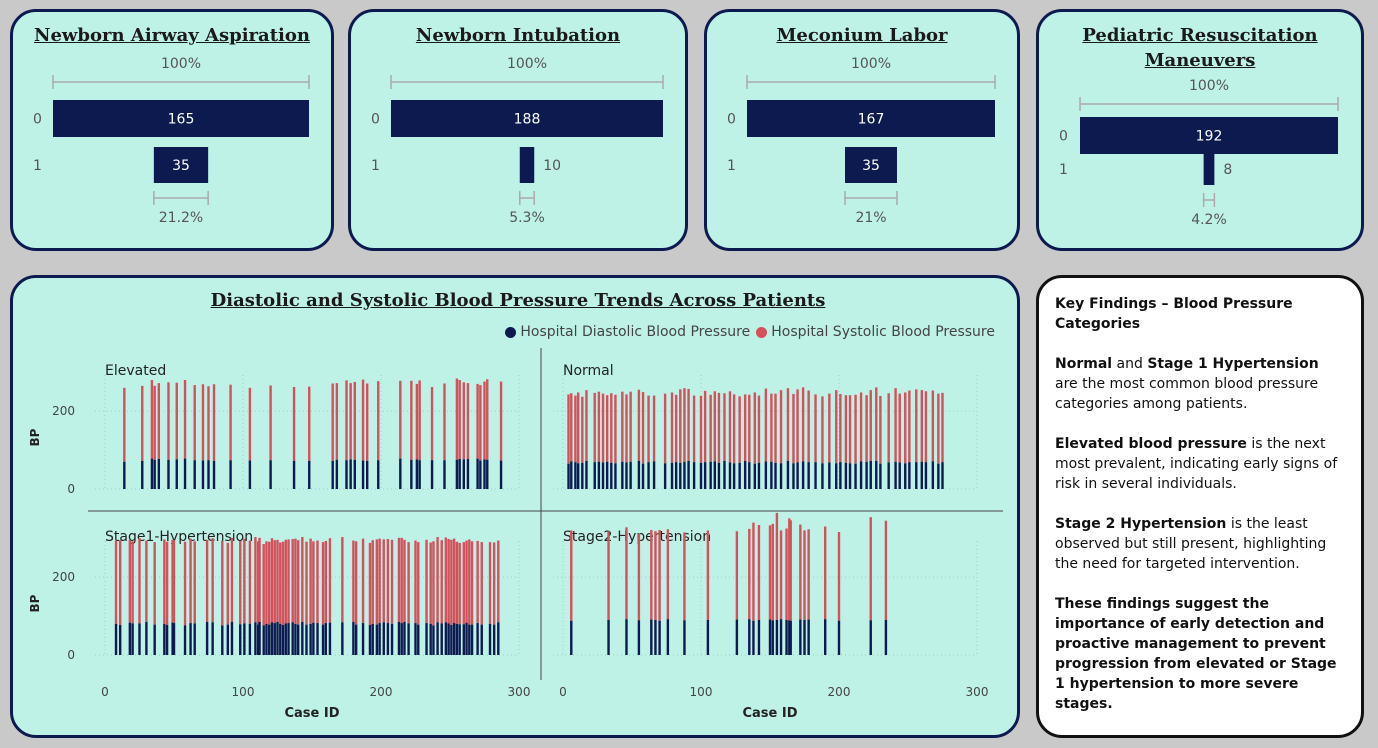  I want to click on funnel-category-label: 1, so click(1063, 170).